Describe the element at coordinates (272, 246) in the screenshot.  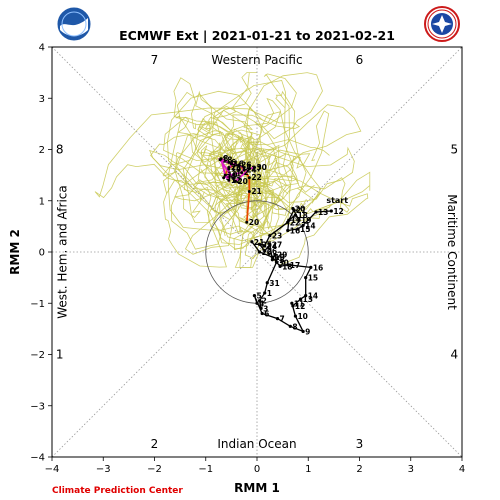
I see `observed-day-label: 24` at that location.